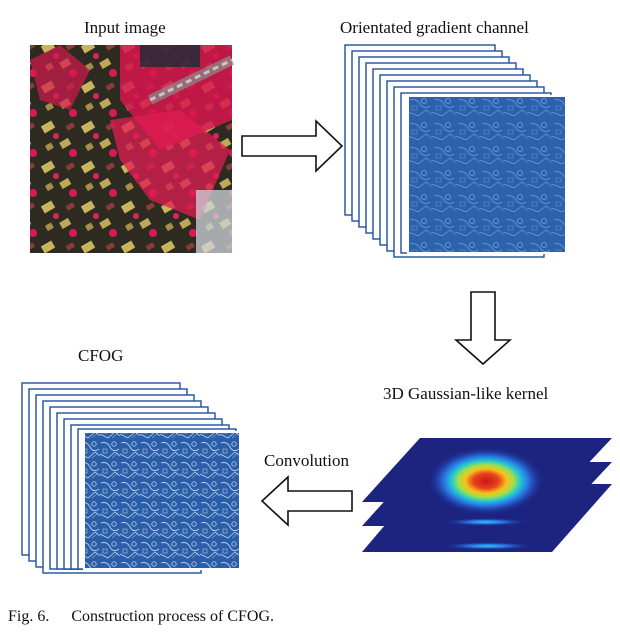 Image resolution: width=620 pixels, height=640 pixels. Describe the element at coordinates (29, 616) in the screenshot. I see `figure-number: Fig. 6.` at that location.